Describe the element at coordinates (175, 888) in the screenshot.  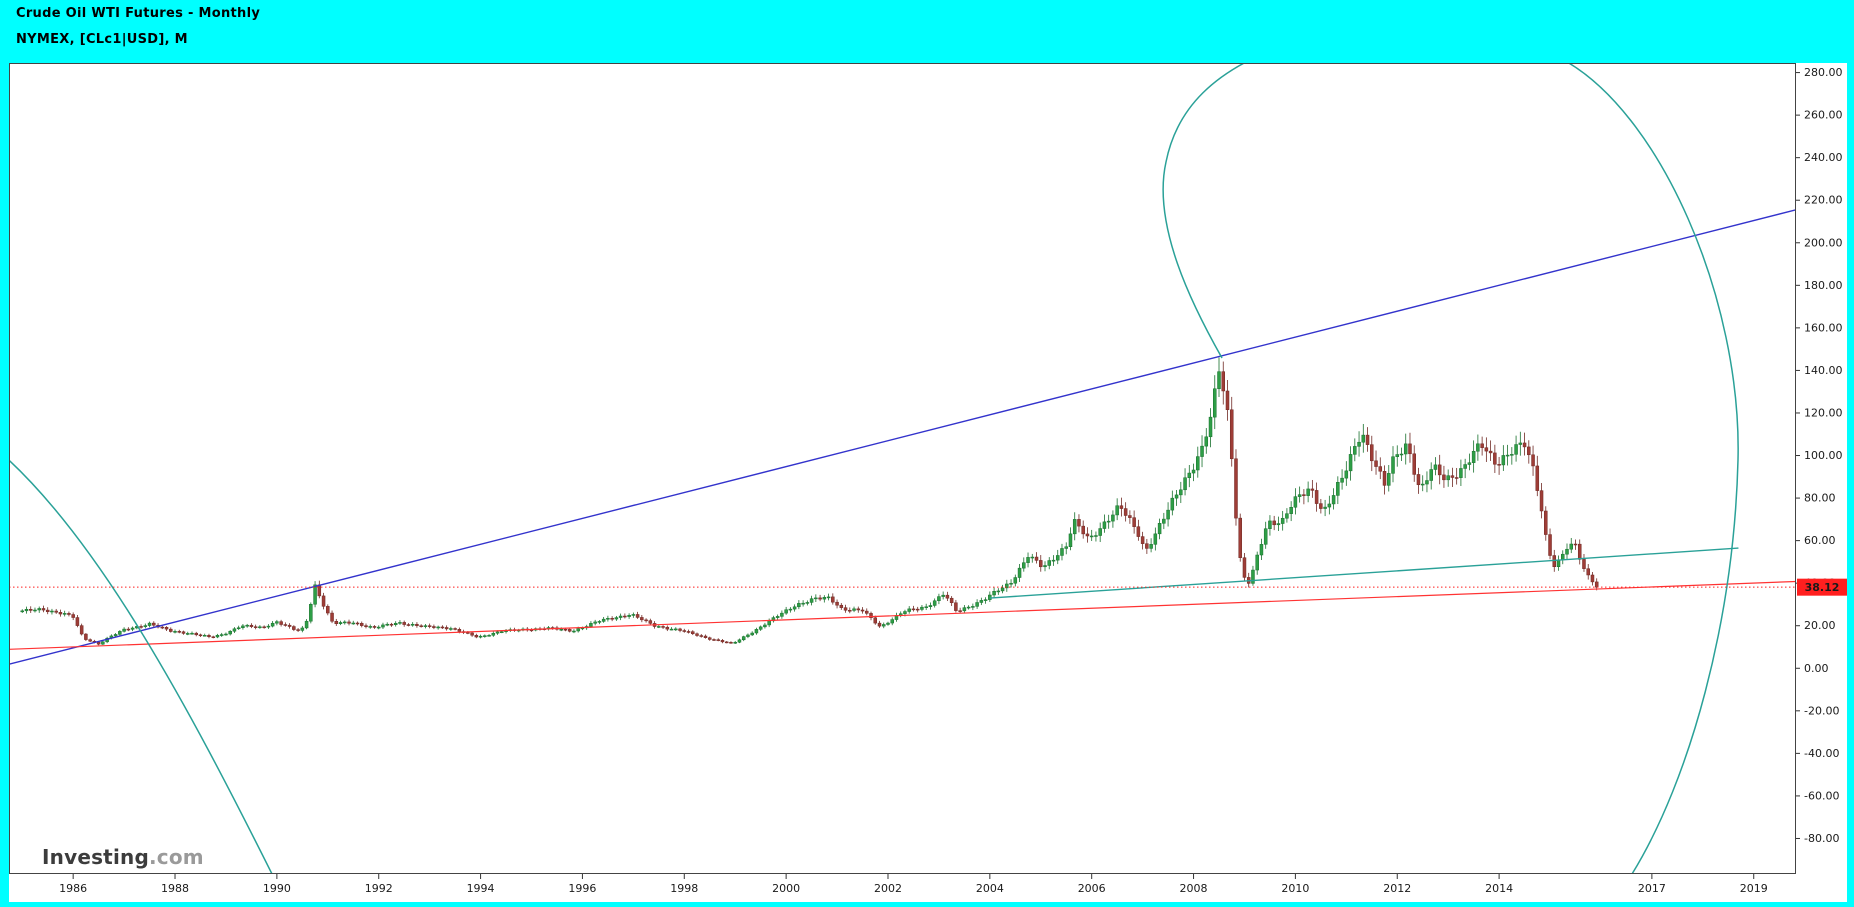
I see `x-axis-label: 1988` at that location.